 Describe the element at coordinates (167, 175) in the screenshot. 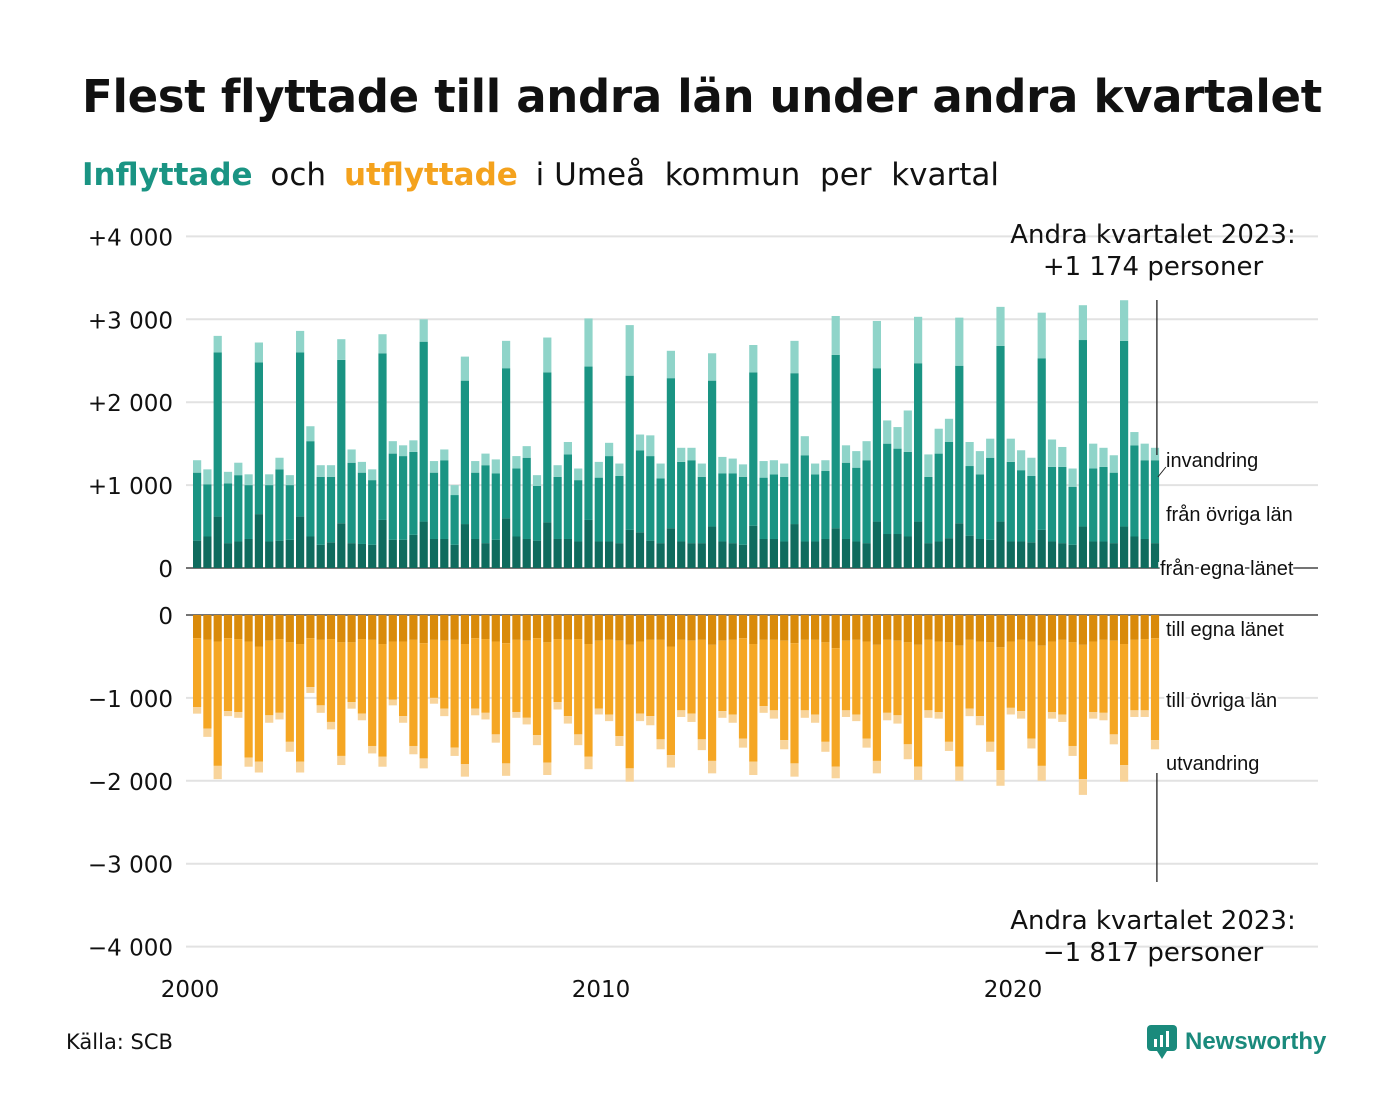

I see `subtitle-inflyttade: Inflyttade` at that location.